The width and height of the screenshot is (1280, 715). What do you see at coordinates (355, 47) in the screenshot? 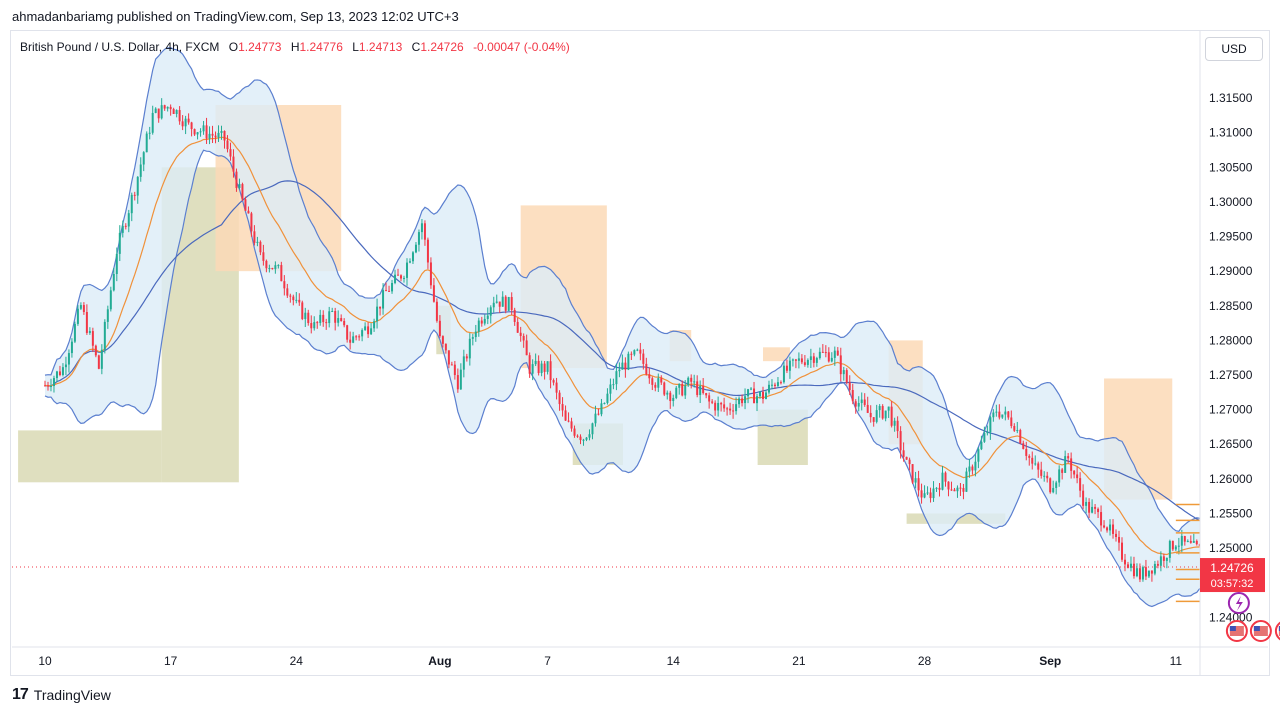
I see `low-label: L` at bounding box center [355, 47].